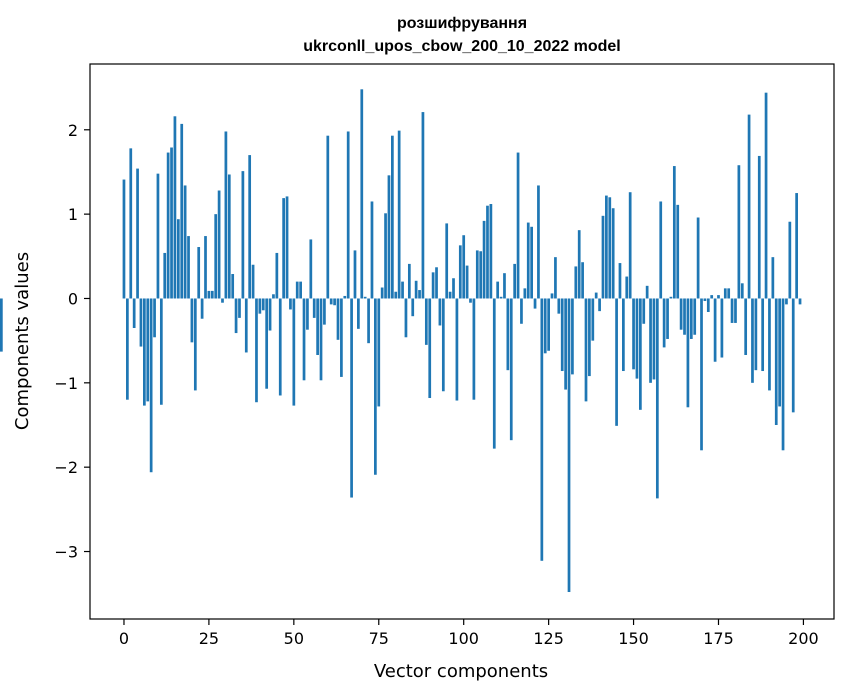 The image size is (847, 696). What do you see at coordinates (22, 341) in the screenshot?
I see `y-axis-label: Components values` at bounding box center [22, 341].